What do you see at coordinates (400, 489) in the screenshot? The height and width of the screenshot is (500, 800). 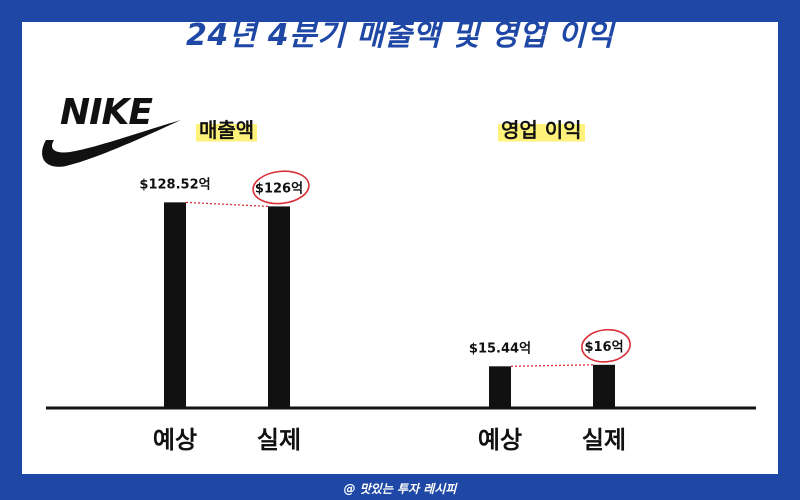 I see `footer-credit: @ 맛있는 투자 레시피` at bounding box center [400, 489].